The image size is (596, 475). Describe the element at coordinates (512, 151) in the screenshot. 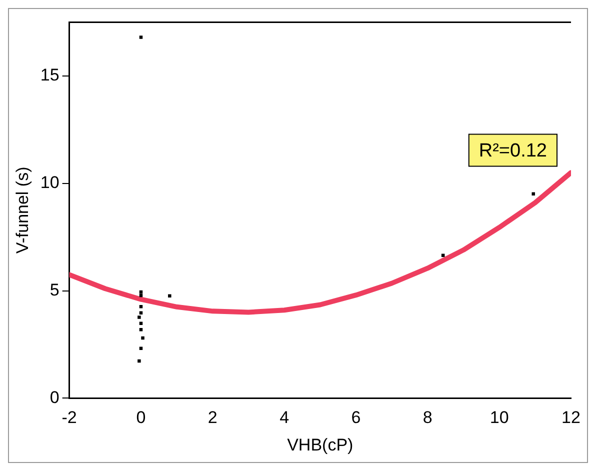

I see `annotation: R²=0.12` at that location.